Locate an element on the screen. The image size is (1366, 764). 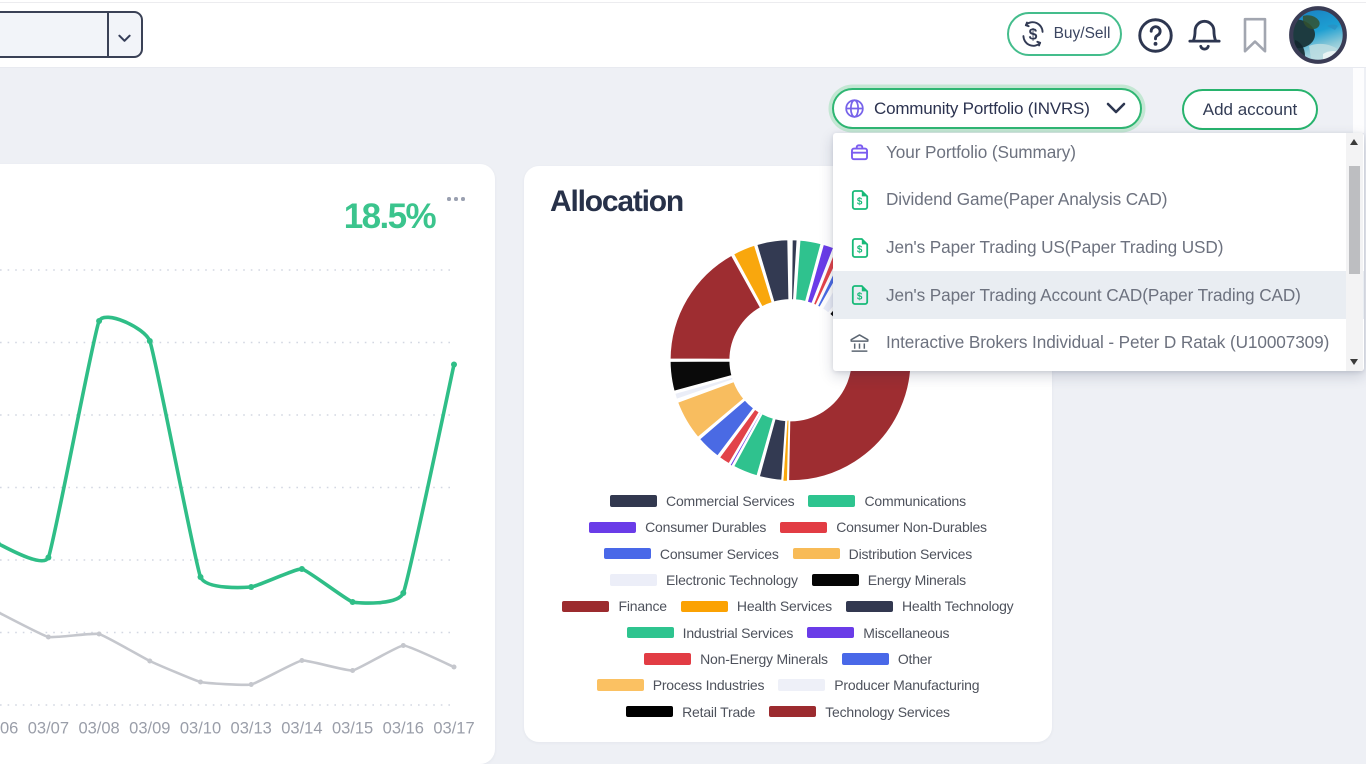
svg-text: 03/15 is located at coordinates (352, 729).